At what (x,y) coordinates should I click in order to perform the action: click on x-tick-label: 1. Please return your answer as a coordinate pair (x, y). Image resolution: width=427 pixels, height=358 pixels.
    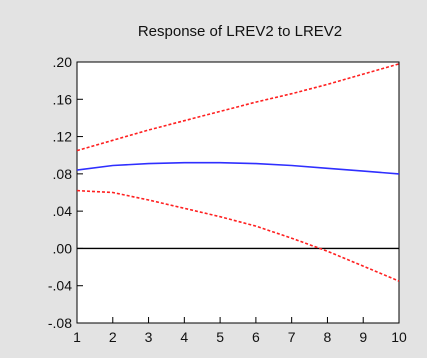
    Looking at the image, I should click on (77, 337).